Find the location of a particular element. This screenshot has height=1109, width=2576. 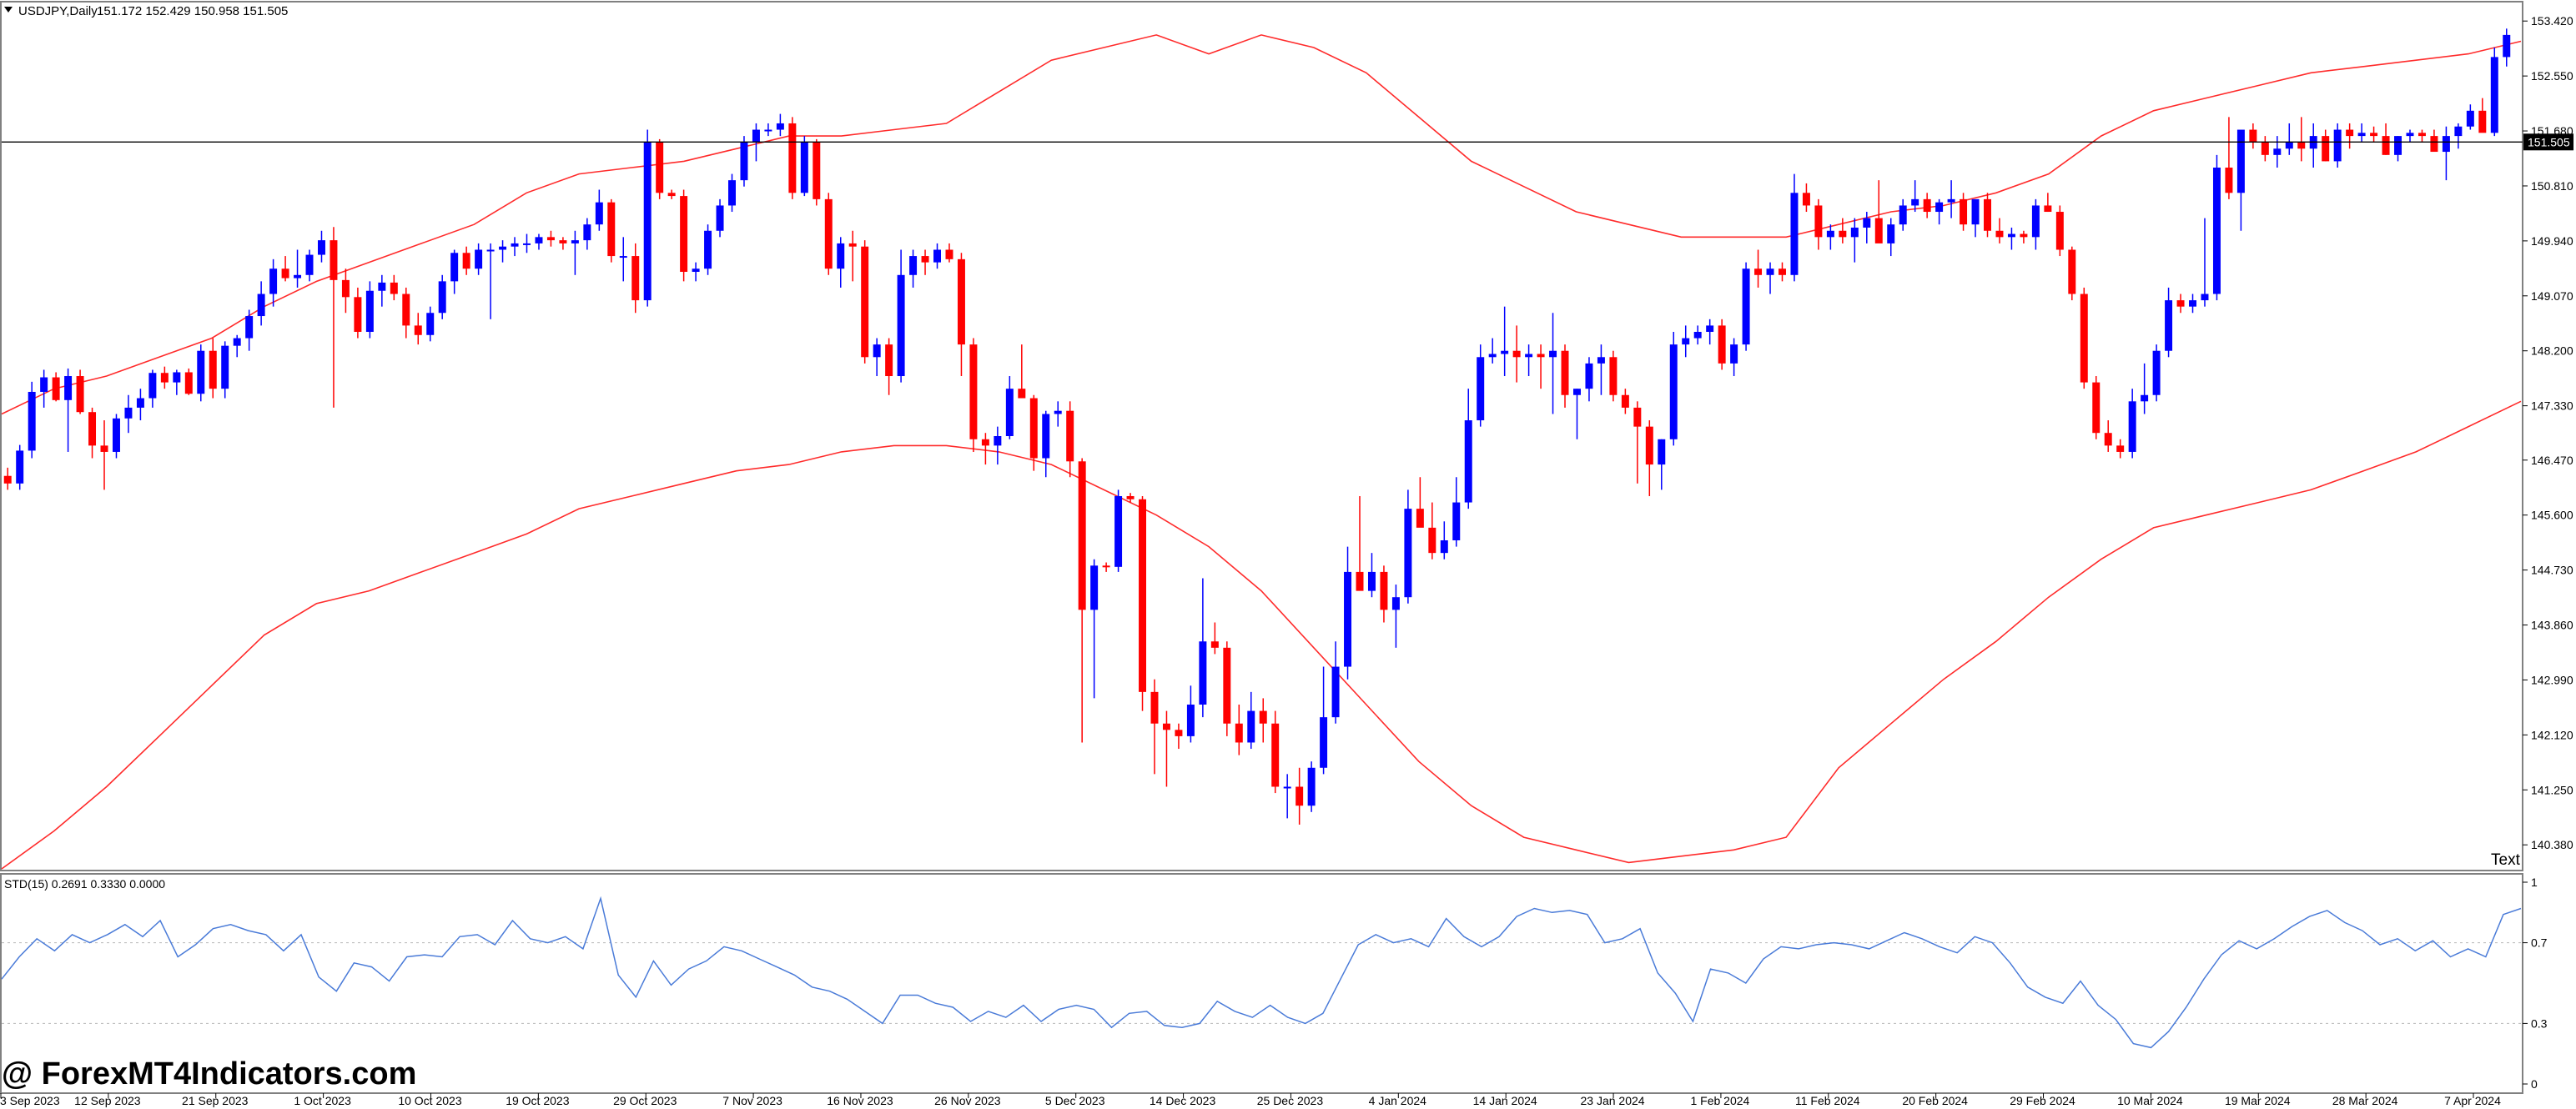

triangle-down-icon is located at coordinates (8, 10).